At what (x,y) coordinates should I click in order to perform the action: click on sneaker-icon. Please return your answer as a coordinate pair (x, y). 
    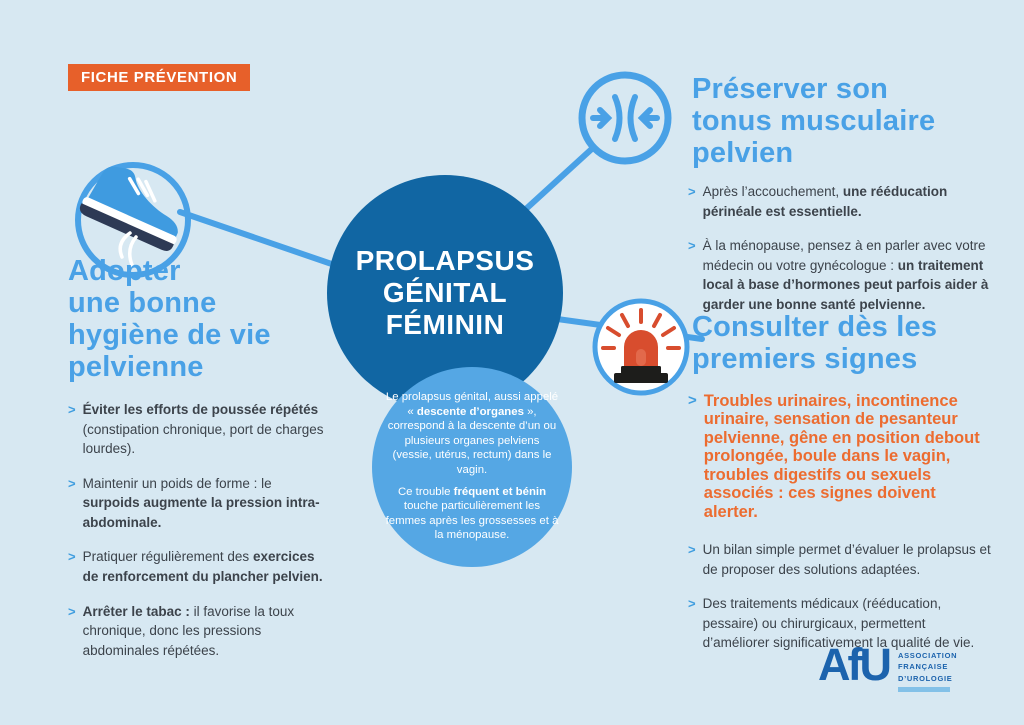
    Looking at the image, I should click on (133, 220).